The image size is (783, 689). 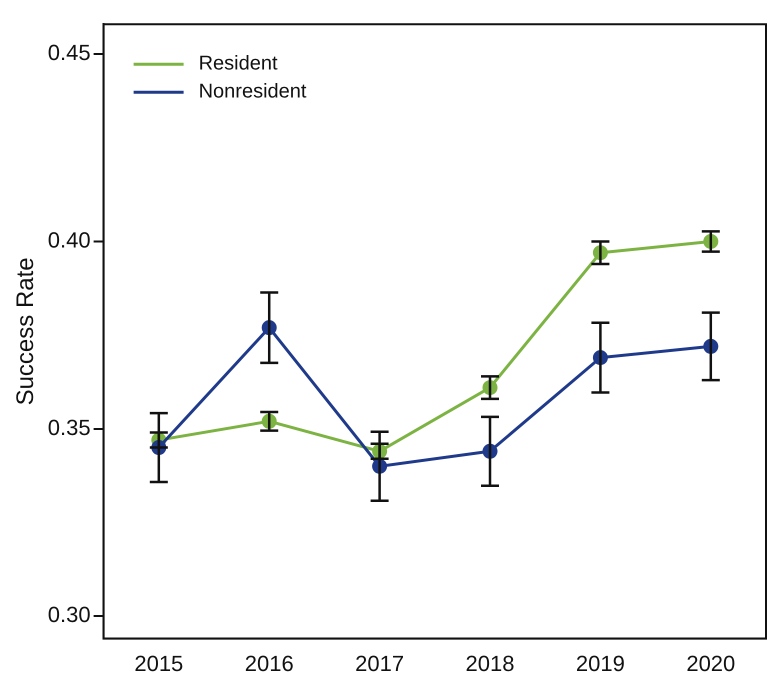 I want to click on x-tick-label: 2019, so click(x=600, y=663).